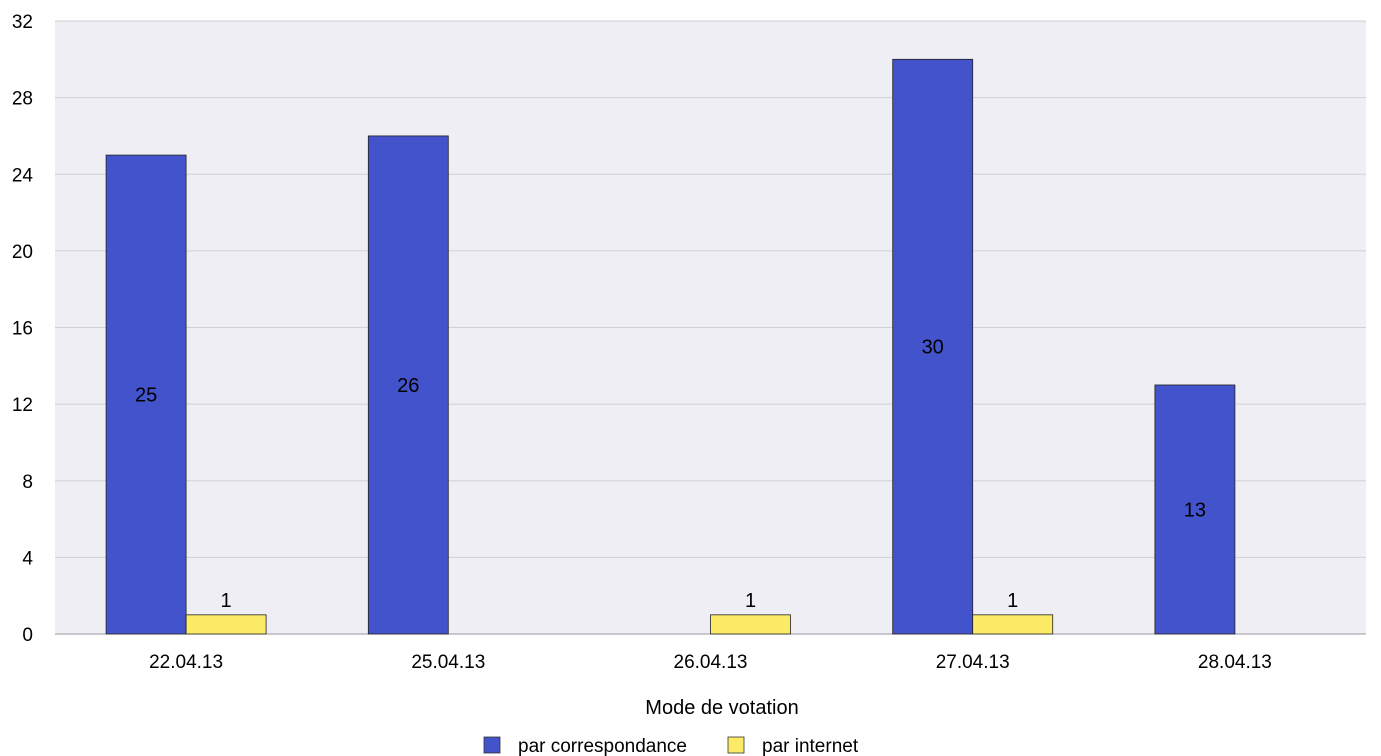  I want to click on y-tick-label: 0, so click(27, 635).